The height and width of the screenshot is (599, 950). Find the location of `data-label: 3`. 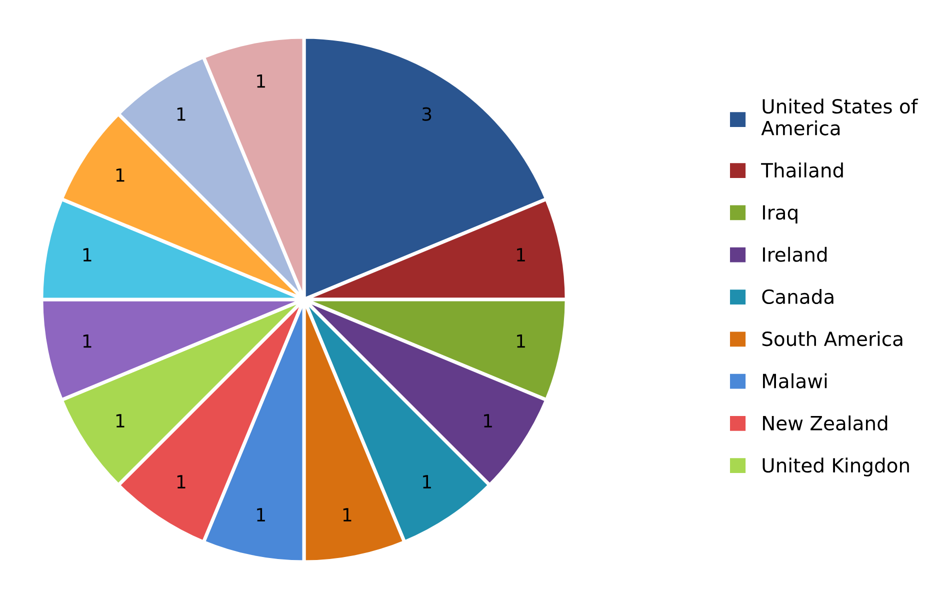

data-label: 3 is located at coordinates (427, 114).